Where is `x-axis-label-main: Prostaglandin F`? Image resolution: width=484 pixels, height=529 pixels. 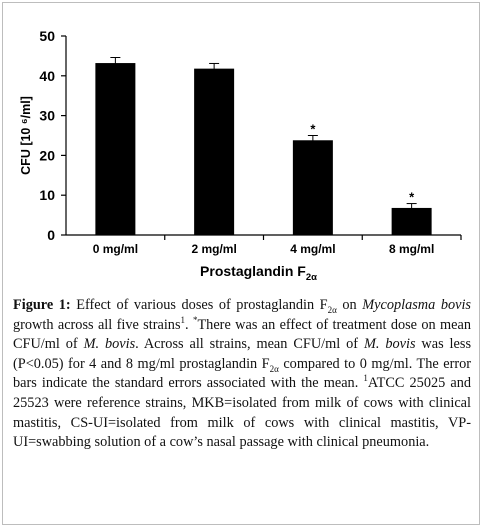 x-axis-label-main: Prostaglandin F is located at coordinates (253, 271).